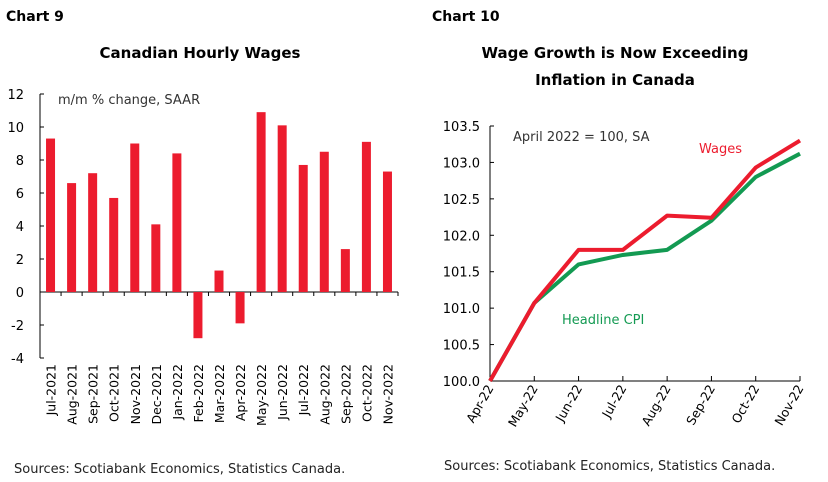 Image resolution: width=828 pixels, height=482 pixels. What do you see at coordinates (93, 394) in the screenshot?
I see `x-tick-label: Sep-2021` at bounding box center [93, 394].